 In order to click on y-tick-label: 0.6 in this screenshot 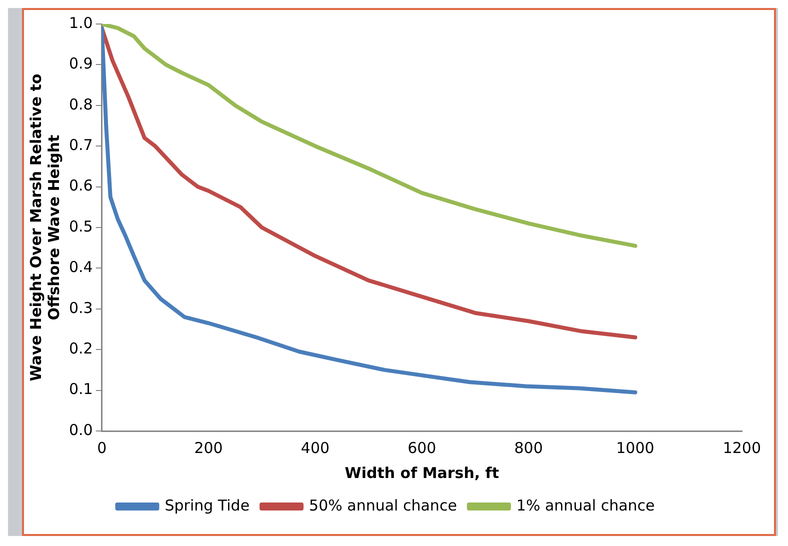, I will do `click(80, 185)`.